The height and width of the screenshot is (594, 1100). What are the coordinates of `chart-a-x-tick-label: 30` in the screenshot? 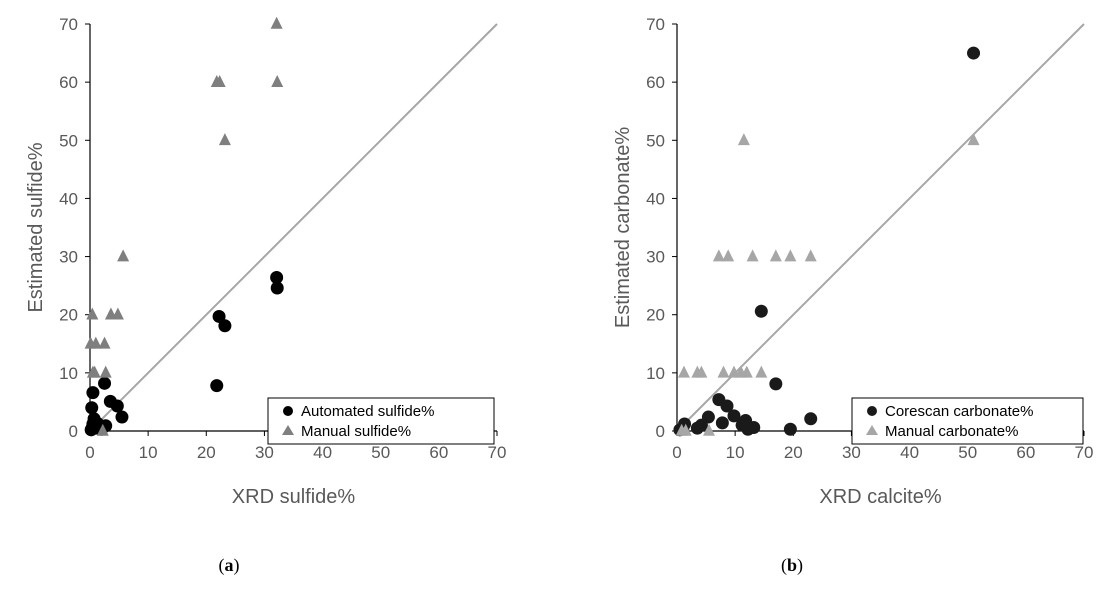 It's located at (264, 452).